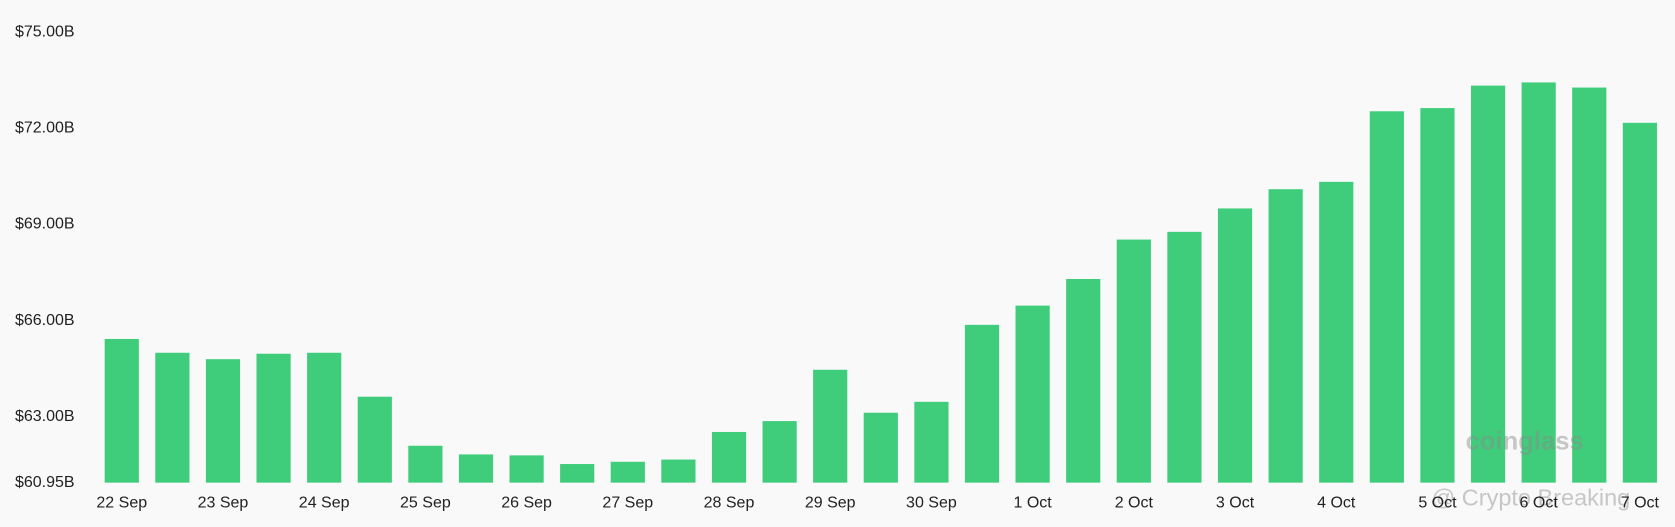 The height and width of the screenshot is (527, 1675). I want to click on x-tick-label: 28 Sep, so click(729, 503).